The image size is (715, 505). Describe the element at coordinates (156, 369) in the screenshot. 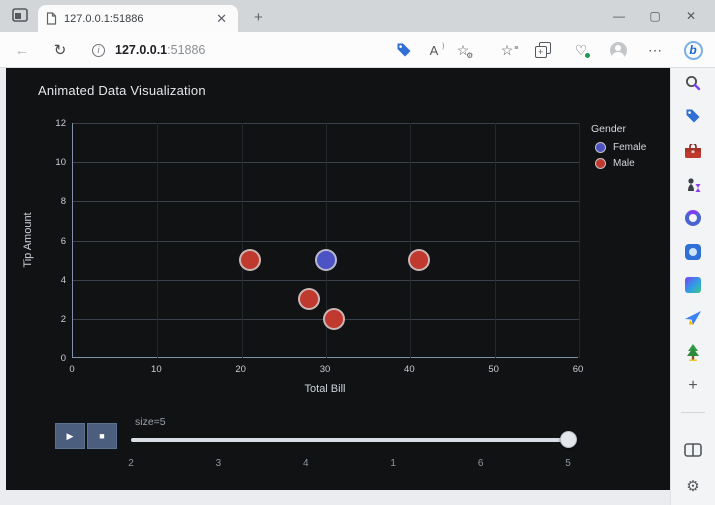

I see `x-tick-label: 10` at that location.